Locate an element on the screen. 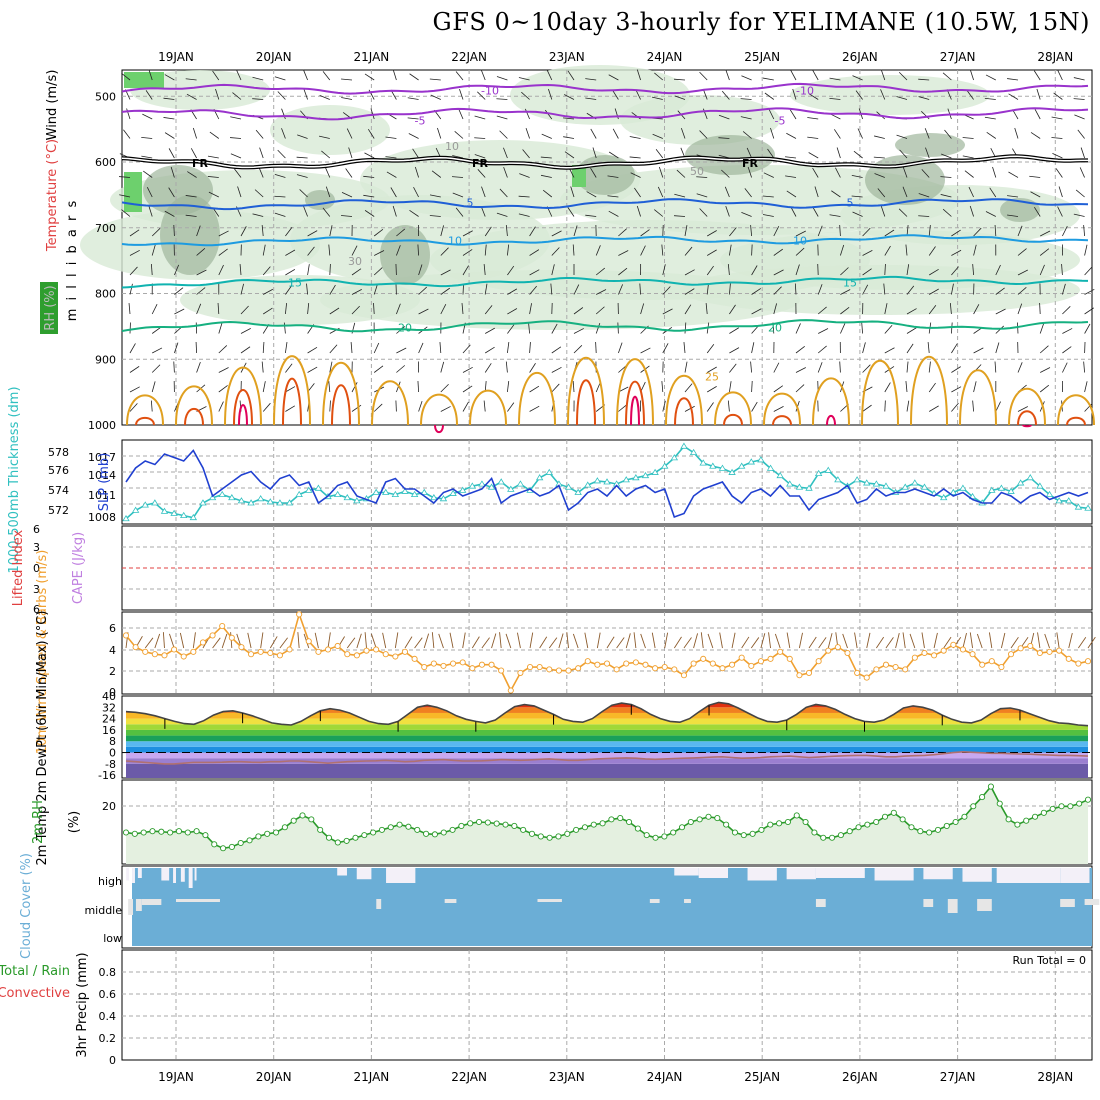 The width and height of the screenshot is (1100, 1100). slp-axis-label: SLP (mb) is located at coordinates (104, 482).